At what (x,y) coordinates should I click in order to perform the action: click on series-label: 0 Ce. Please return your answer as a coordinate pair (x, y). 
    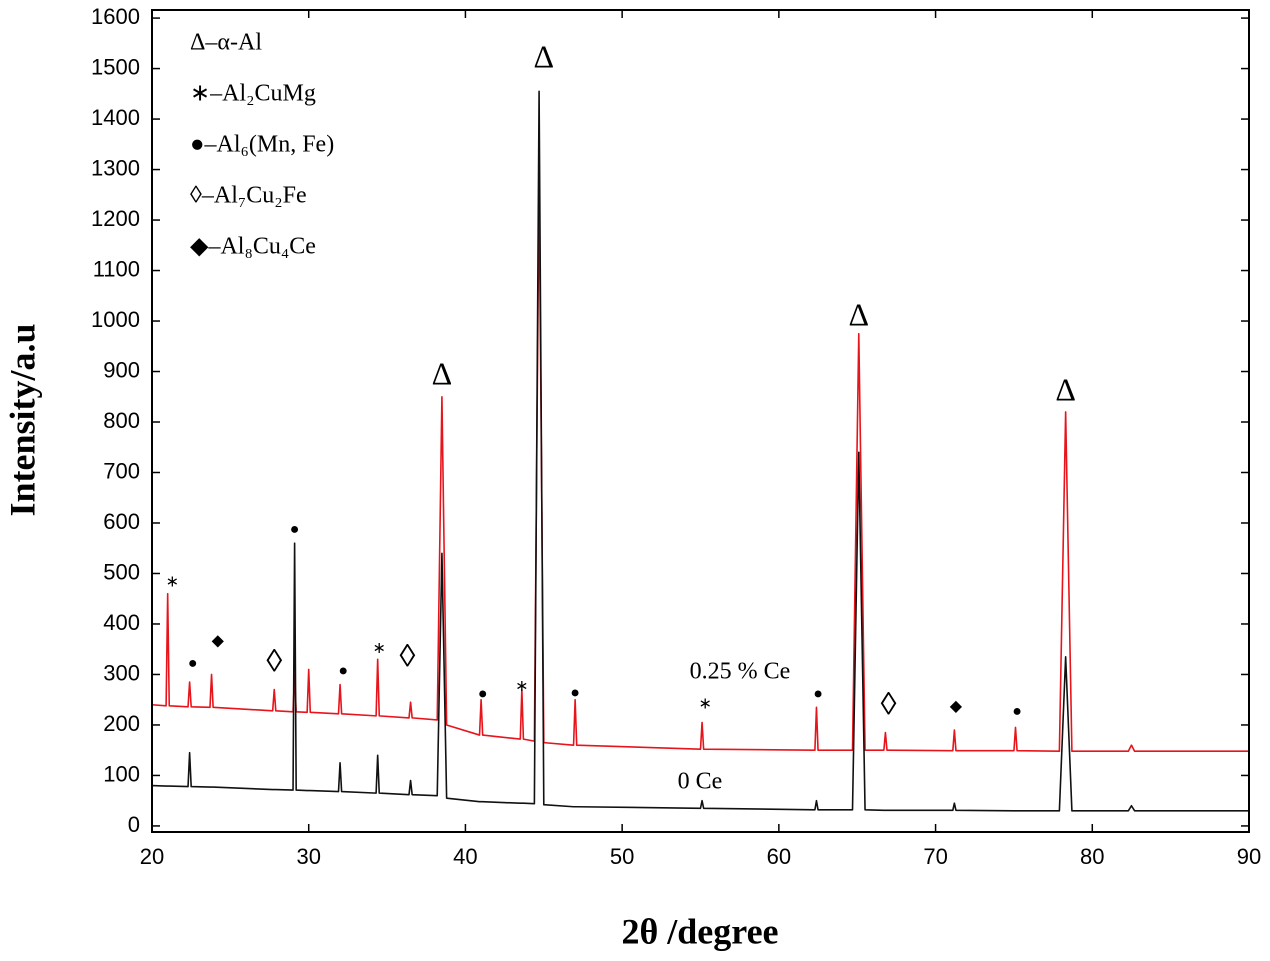
    Looking at the image, I should click on (700, 782).